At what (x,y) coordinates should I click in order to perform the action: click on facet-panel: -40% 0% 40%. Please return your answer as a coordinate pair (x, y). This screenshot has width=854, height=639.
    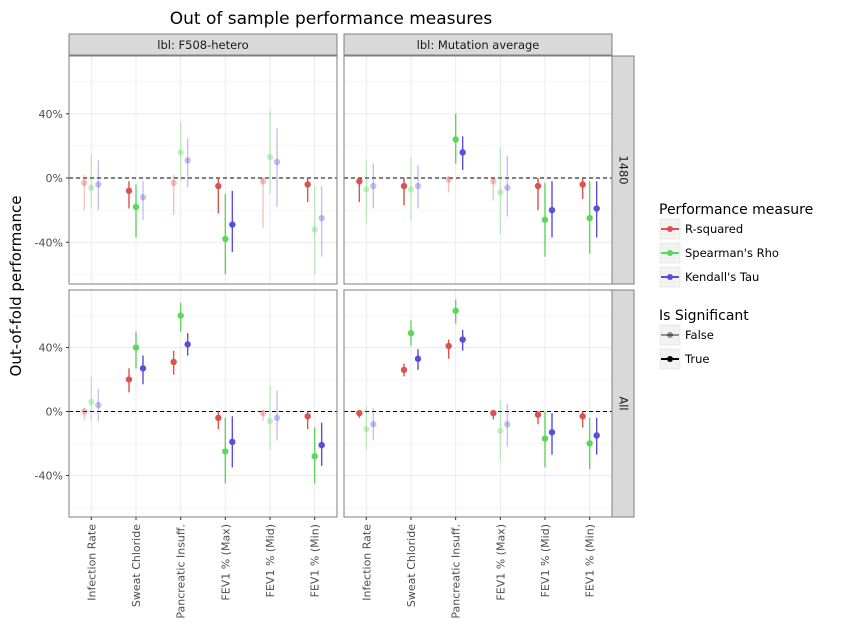
    Looking at the image, I should click on (186, 170).